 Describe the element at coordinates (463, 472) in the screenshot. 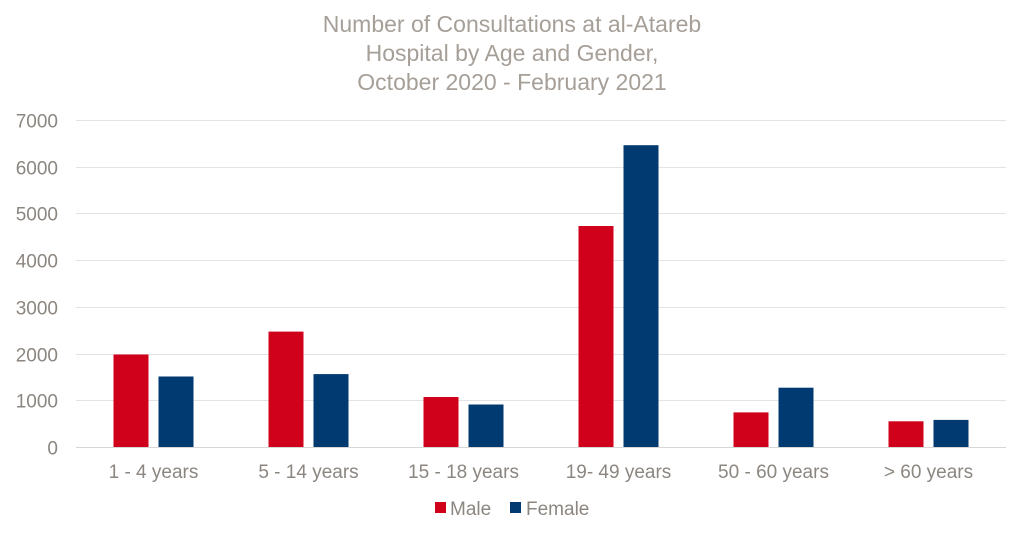

I see `x-category-label: 15 - 18 years` at that location.